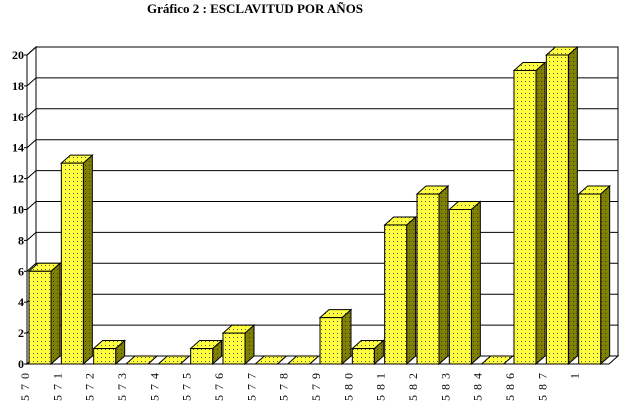  What do you see at coordinates (21, 271) in the screenshot?
I see `y-tick-label: 6` at bounding box center [21, 271].